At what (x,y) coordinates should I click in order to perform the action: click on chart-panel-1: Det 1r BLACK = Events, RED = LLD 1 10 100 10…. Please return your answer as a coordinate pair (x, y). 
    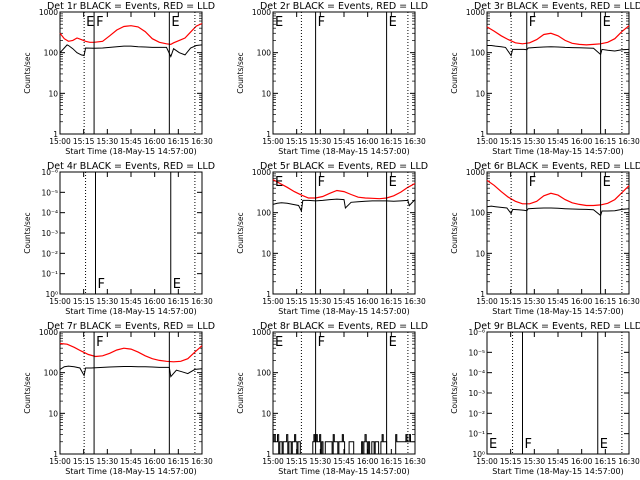
    Looking at the image, I should click on (119, 78).